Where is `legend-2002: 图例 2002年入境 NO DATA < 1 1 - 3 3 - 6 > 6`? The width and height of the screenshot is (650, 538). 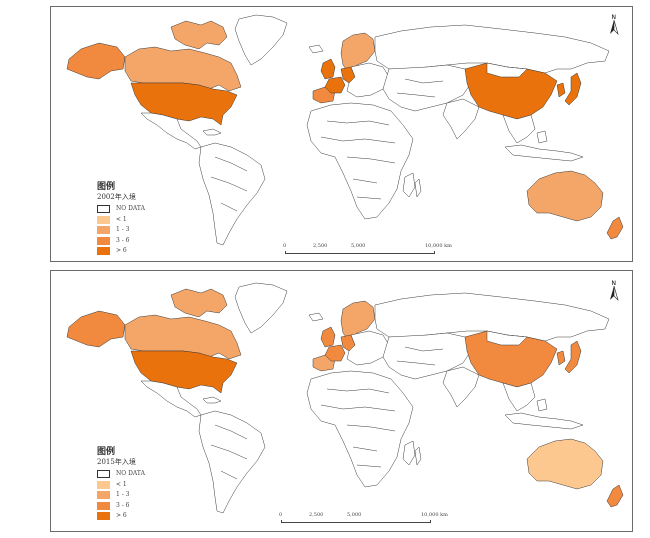 legend-2002: 图例 2002年入境 NO DATA < 1 1 - 3 3 - 6 > 6 is located at coordinates (121, 220).